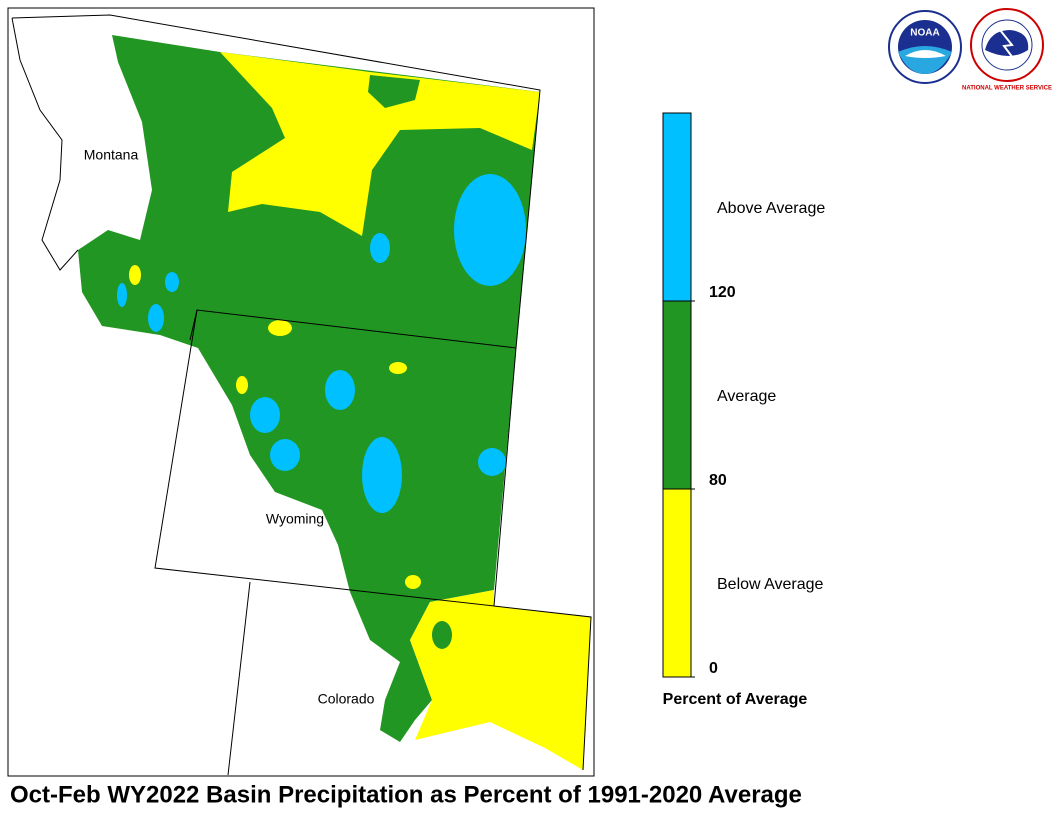 The width and height of the screenshot is (1054, 817). I want to click on noaa-logo: NOAA, so click(925, 47).